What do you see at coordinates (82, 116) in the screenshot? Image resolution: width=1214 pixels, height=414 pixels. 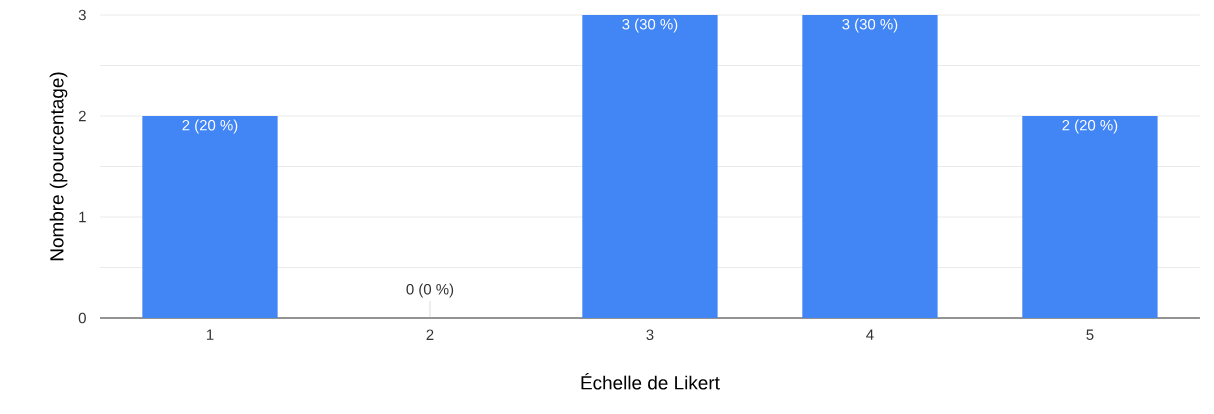 I see `y-tick-label: 2` at bounding box center [82, 116].